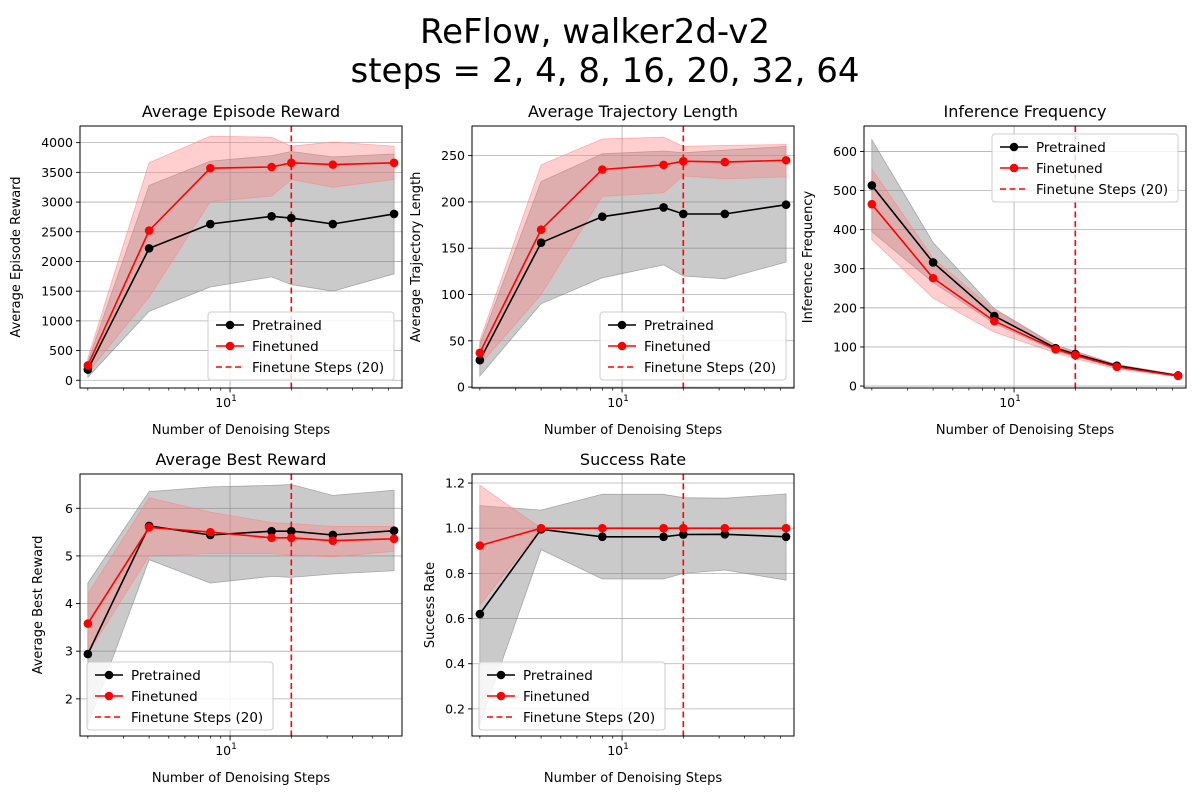  What do you see at coordinates (845, 268) in the screenshot?
I see `y-tick-label: 300` at bounding box center [845, 268].